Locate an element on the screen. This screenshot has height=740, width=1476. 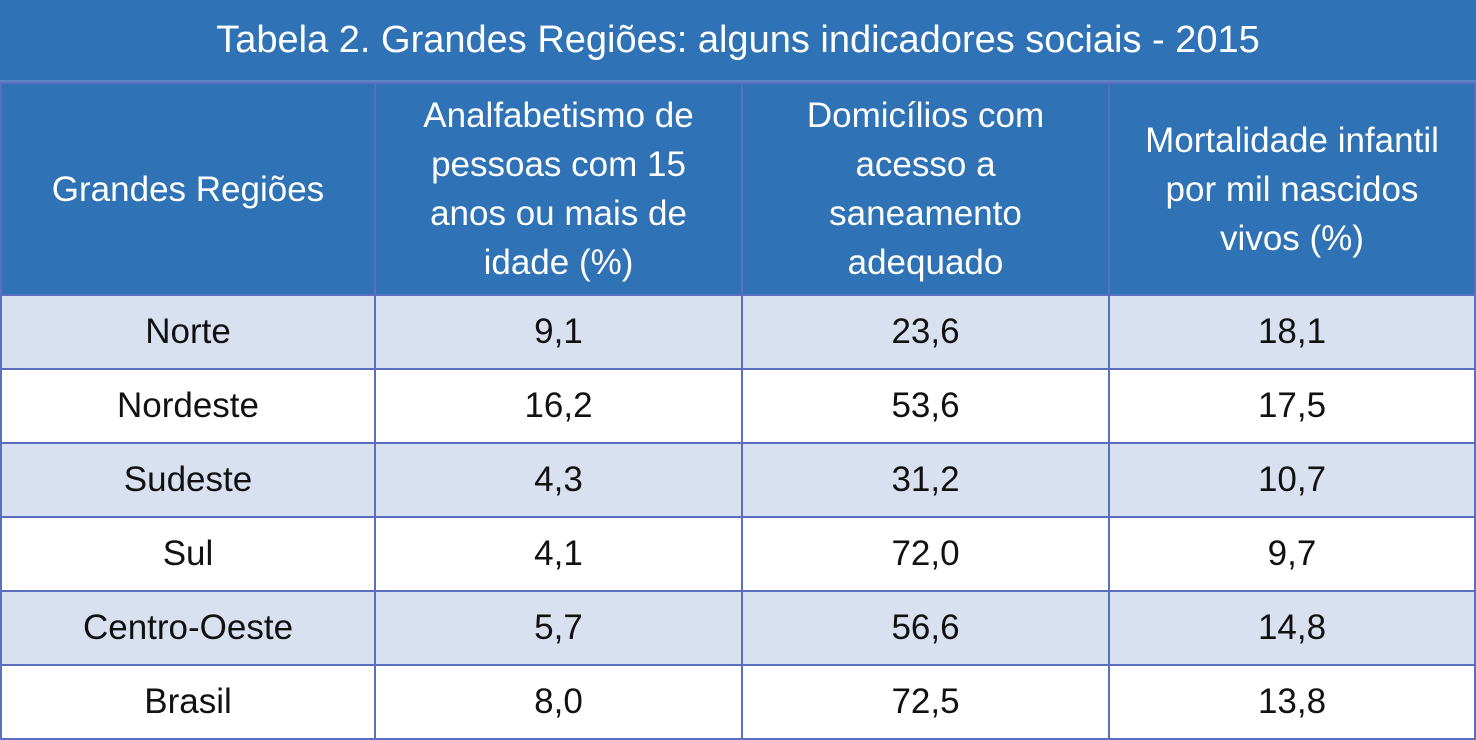
cell-sanitation: 72,5 is located at coordinates (925, 702).